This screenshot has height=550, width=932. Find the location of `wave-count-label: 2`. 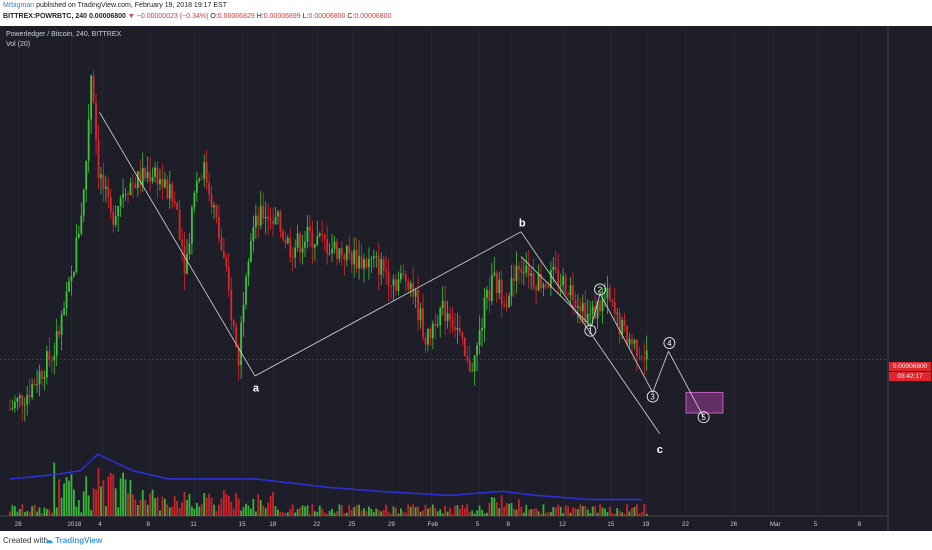

wave-count-label: 2 is located at coordinates (600, 289).